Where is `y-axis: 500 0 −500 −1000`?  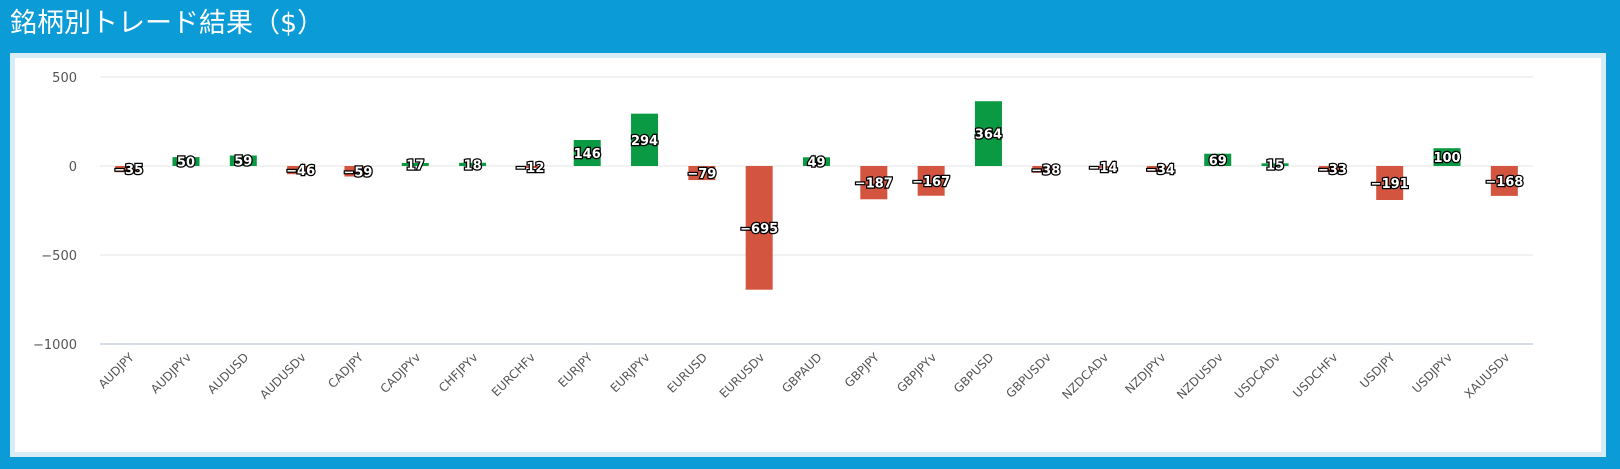
y-axis: 500 0 −500 −1000 is located at coordinates (55, 212).